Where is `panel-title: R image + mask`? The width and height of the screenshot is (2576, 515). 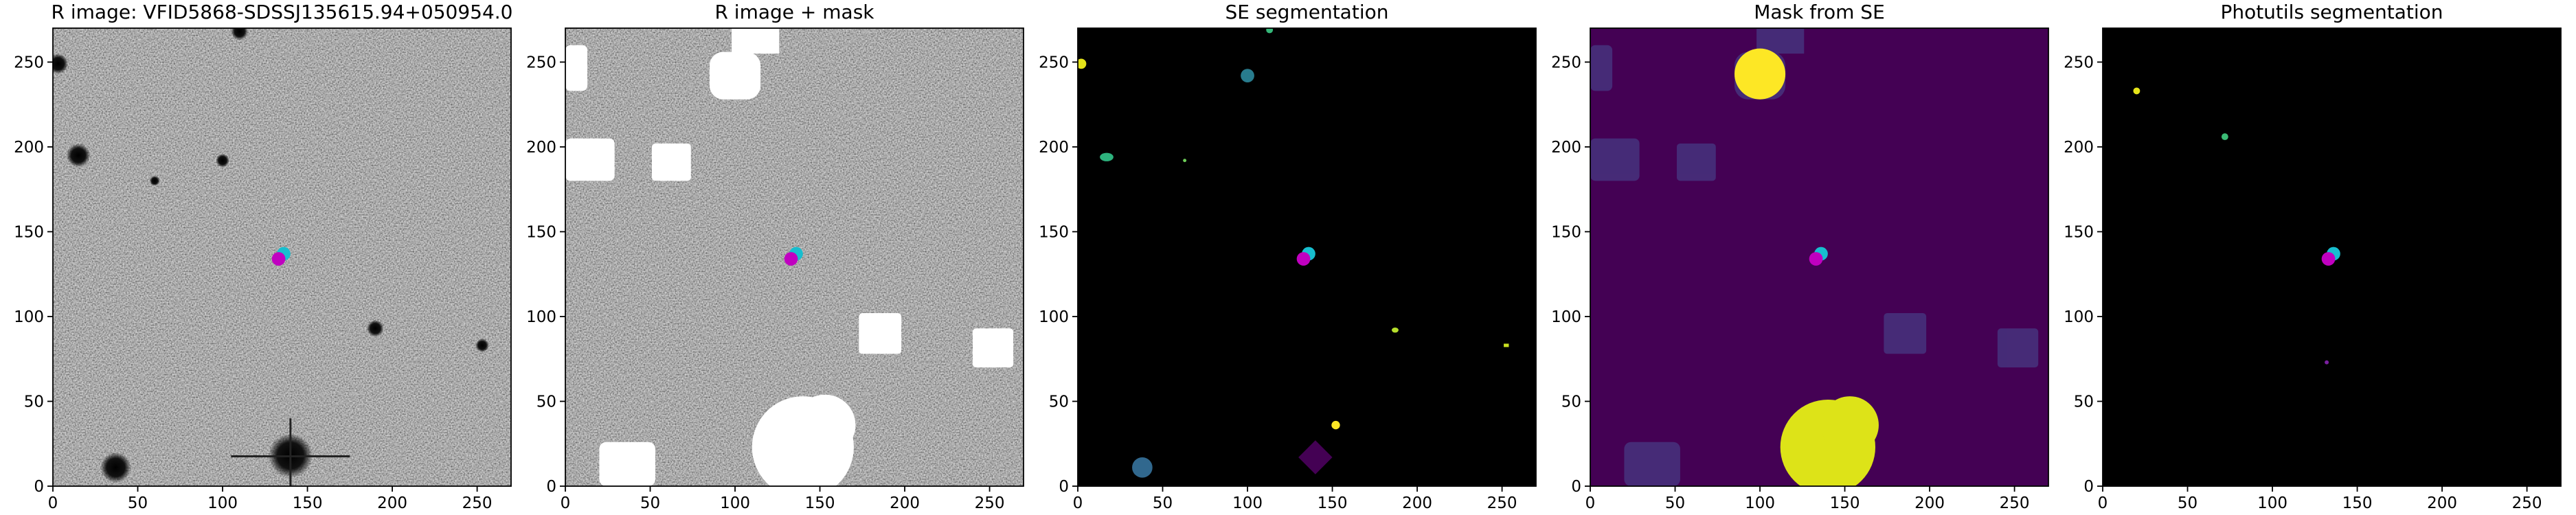
panel-title: R image + mask is located at coordinates (794, 12).